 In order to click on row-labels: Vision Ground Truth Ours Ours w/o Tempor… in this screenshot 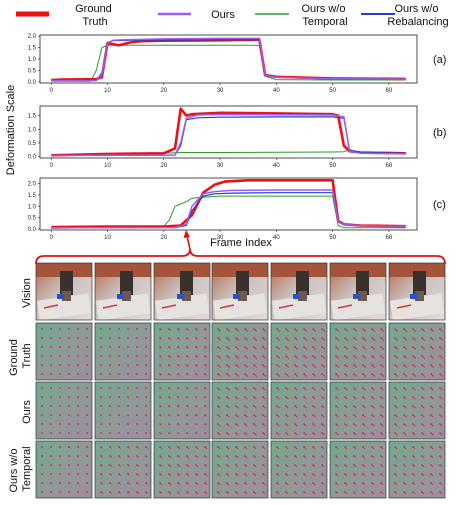, I will do `click(20, 385)`.